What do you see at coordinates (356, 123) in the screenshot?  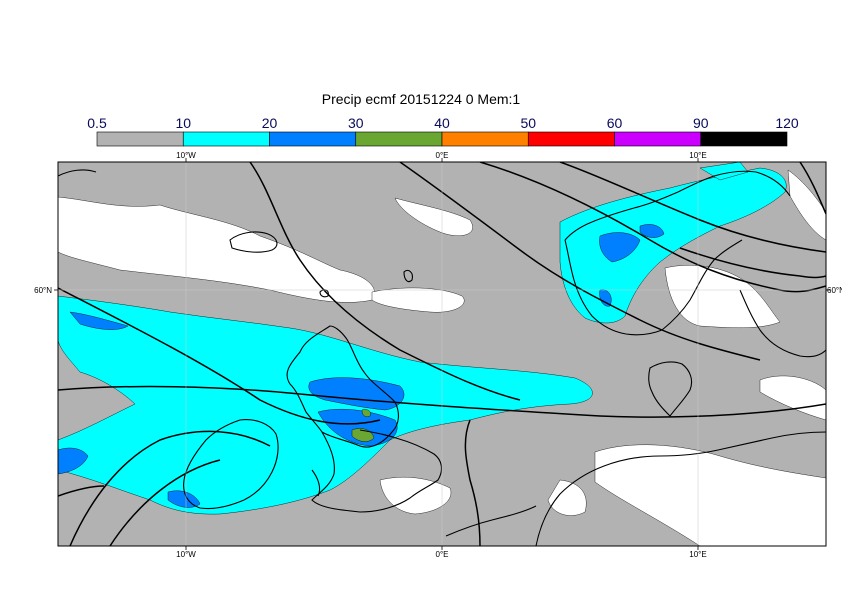 I see `legend-label: 30` at bounding box center [356, 123].